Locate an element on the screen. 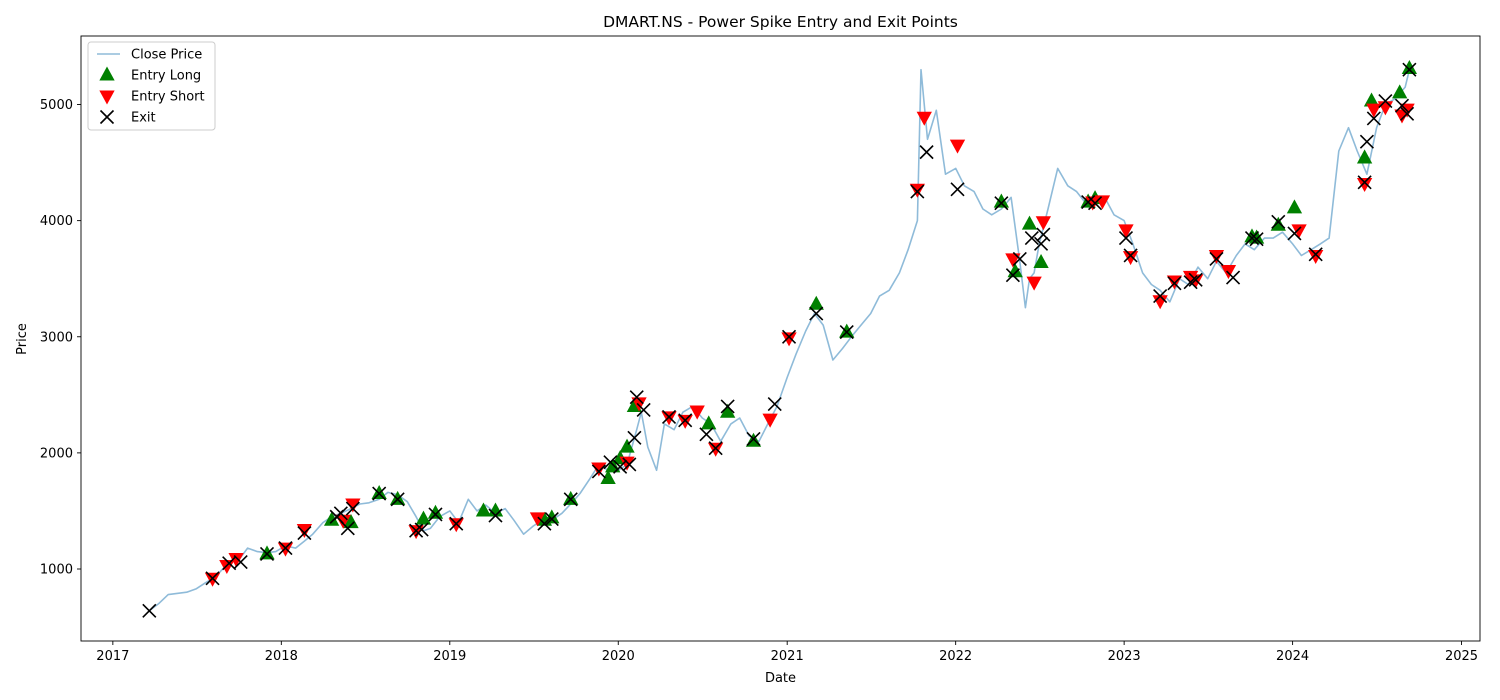 The height and width of the screenshot is (700, 1500). y-tick-label: 2000 is located at coordinates (56, 453).